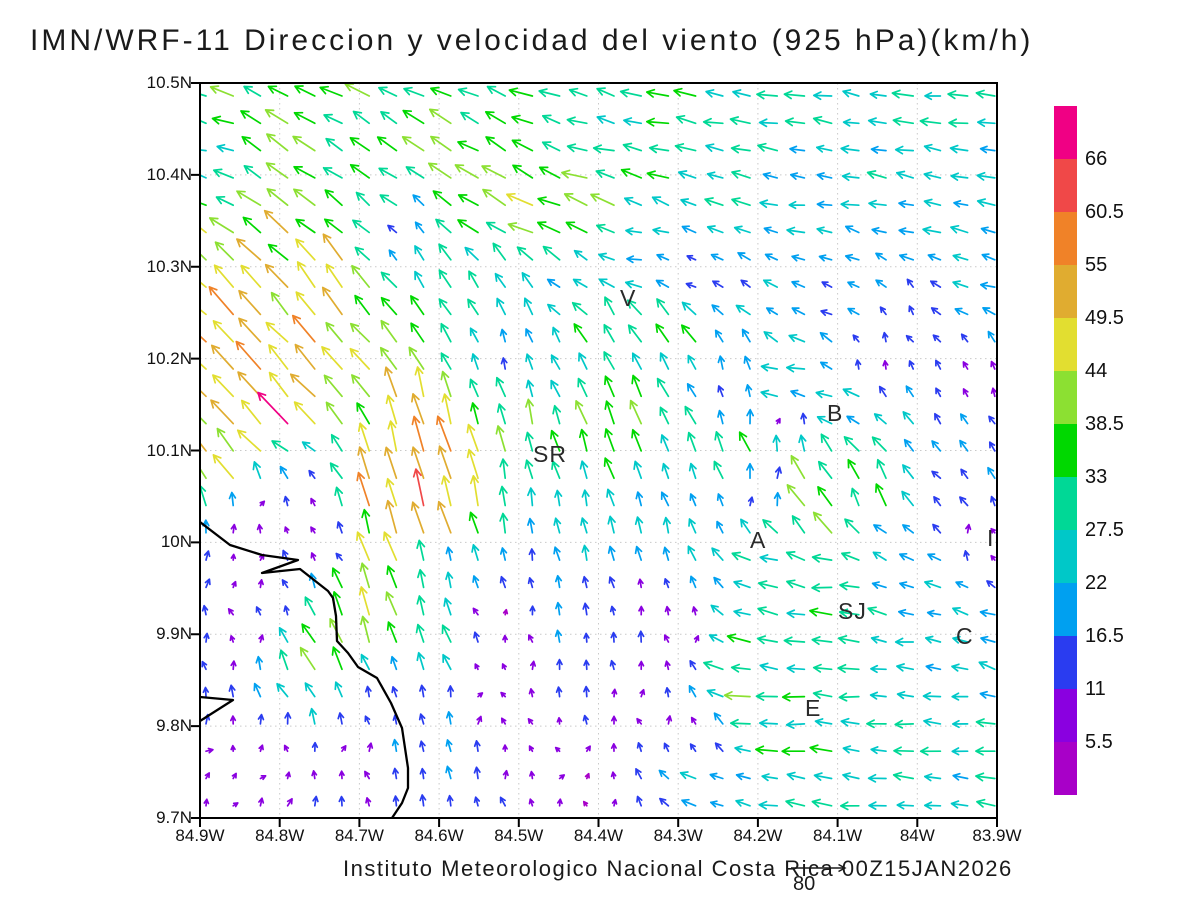 The image size is (1200, 900). Describe the element at coordinates (852, 611) in the screenshot. I see `station-label-sj: SJ` at that location.